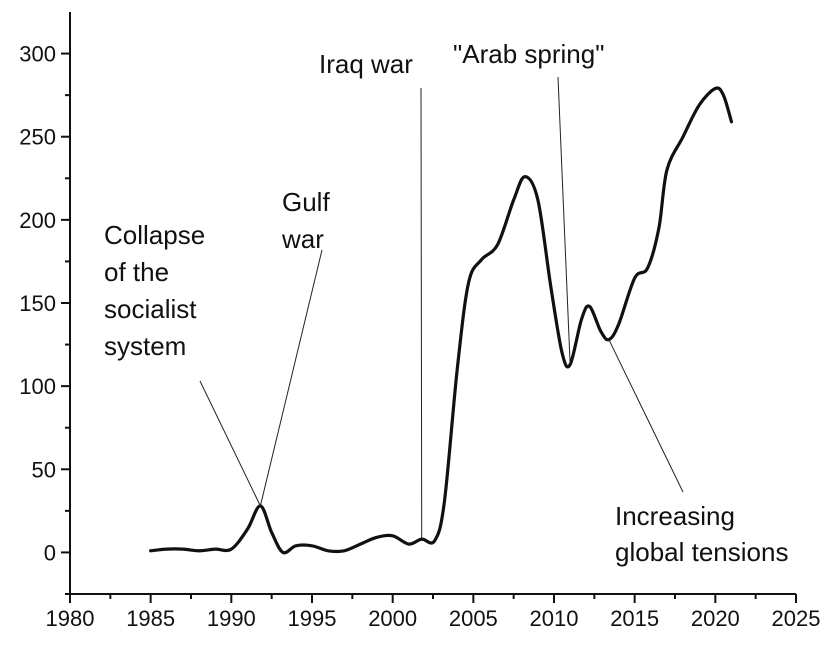 The image size is (828, 645). Describe the element at coordinates (37, 386) in the screenshot. I see `y-tick-label: 100` at that location.